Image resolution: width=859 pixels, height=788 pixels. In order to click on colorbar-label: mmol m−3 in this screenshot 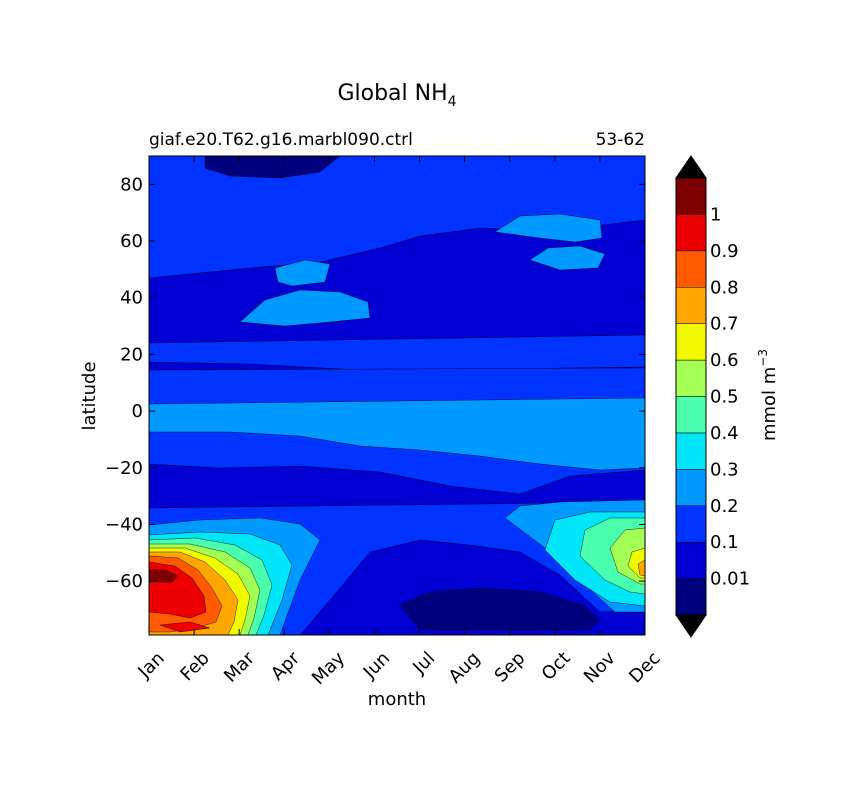, I will do `click(768, 395)`.